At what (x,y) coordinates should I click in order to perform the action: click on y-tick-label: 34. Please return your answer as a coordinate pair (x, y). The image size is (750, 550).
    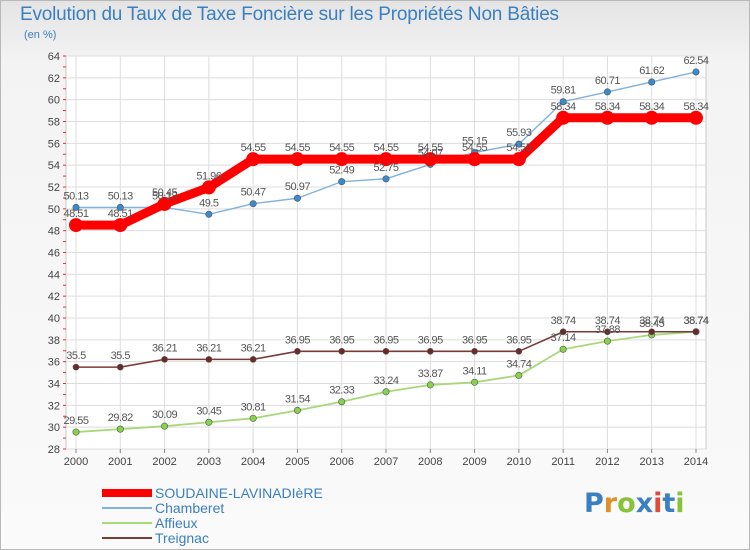
    Looking at the image, I should click on (54, 385).